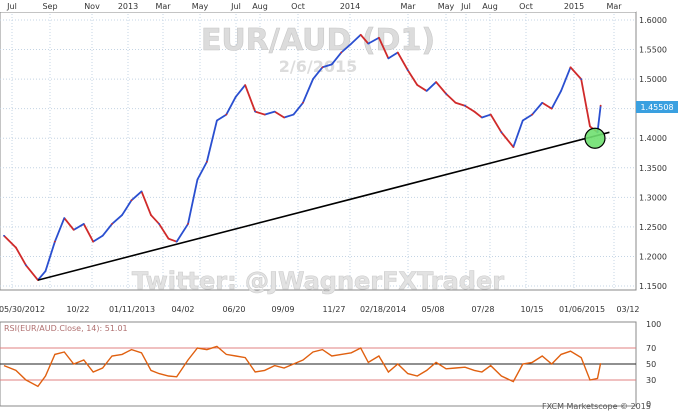 This screenshot has width=679, height=412. Describe the element at coordinates (648, 404) in the screenshot. I see `rsi-tick-label: 0` at that location.